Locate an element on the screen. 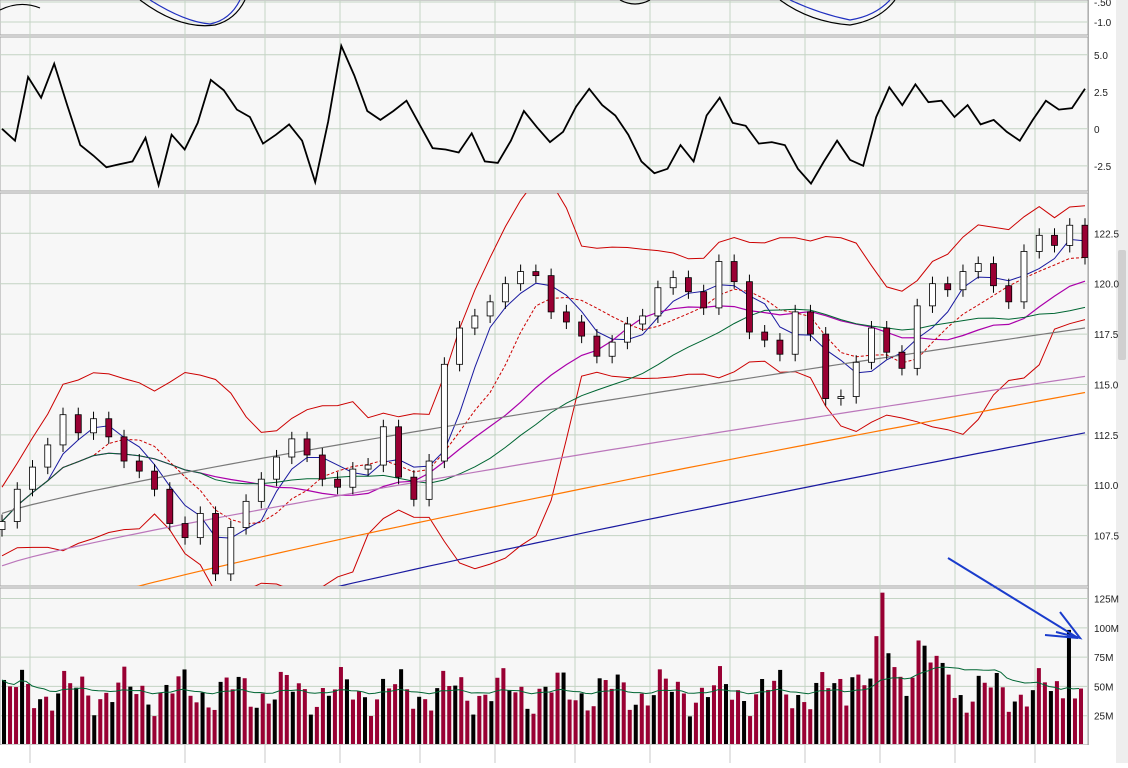  price-tick-label: 117.5 is located at coordinates (1106, 335).